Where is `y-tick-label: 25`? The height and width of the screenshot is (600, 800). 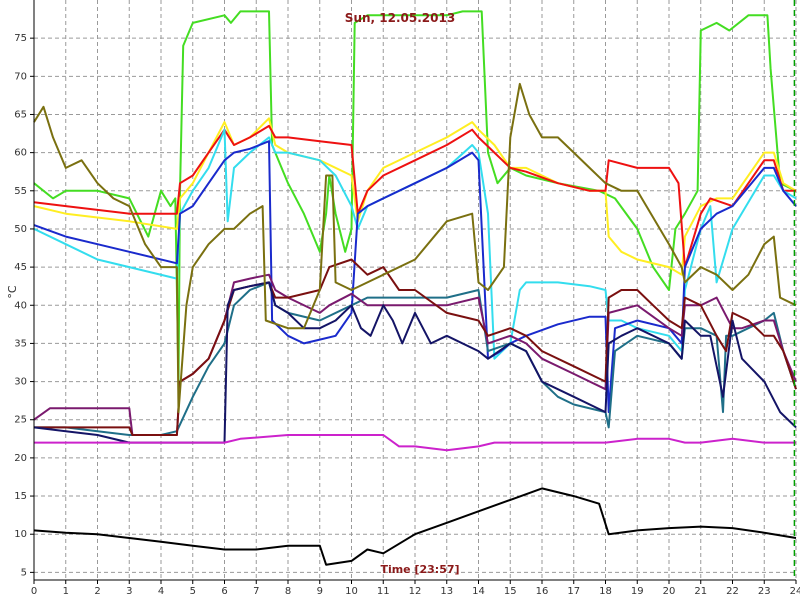 y-tick-label: 25 is located at coordinates (20, 420).